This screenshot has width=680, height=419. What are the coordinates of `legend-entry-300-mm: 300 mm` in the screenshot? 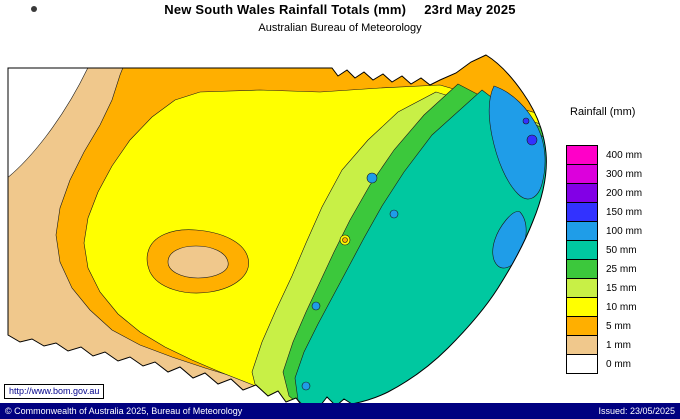 It's located at (621, 174).